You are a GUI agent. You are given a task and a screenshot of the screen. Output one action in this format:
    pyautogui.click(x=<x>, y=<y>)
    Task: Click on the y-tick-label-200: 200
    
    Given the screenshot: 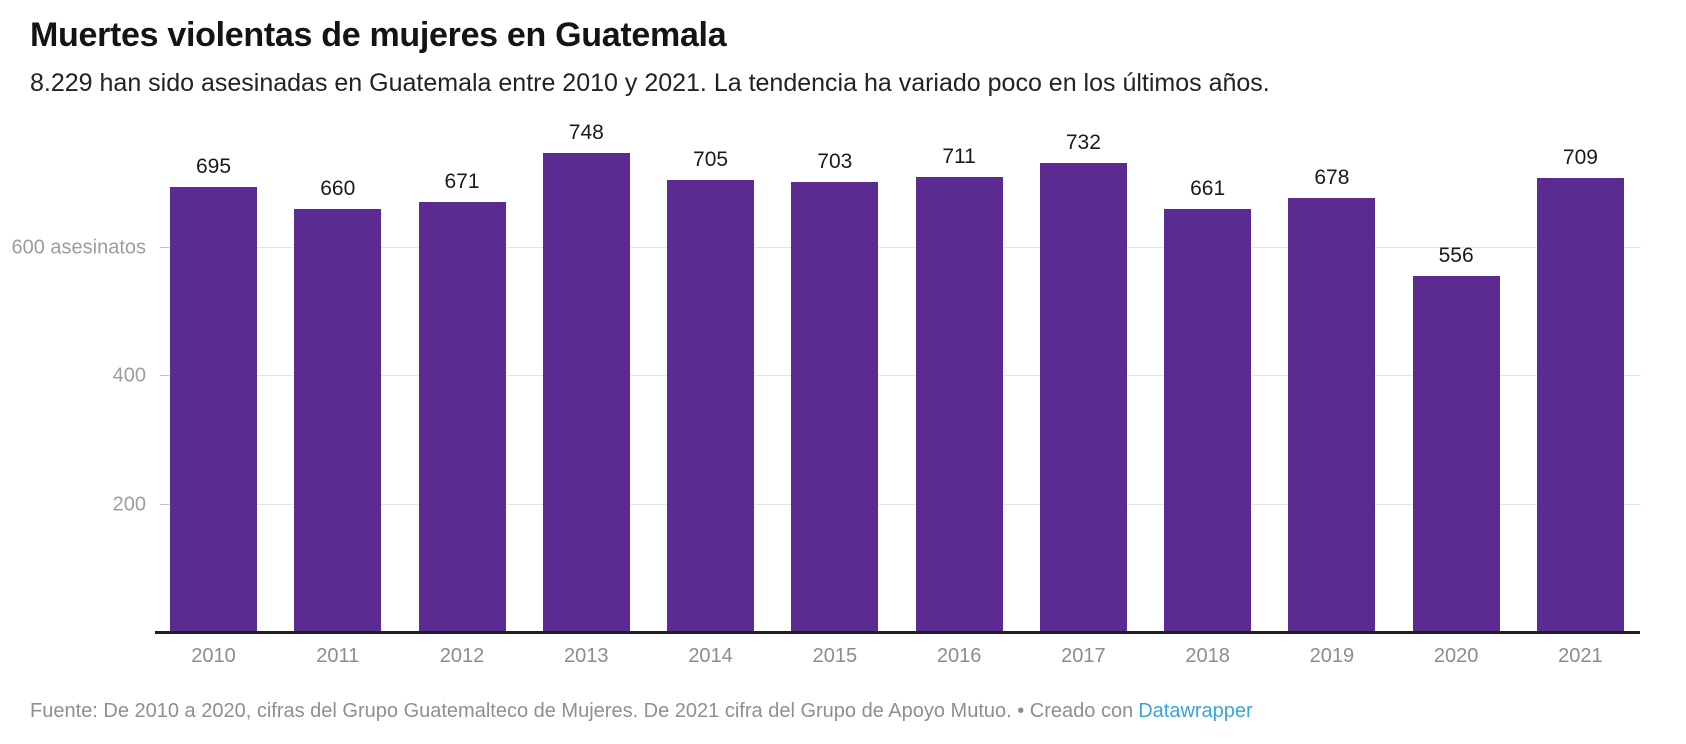 What is the action you would take?
    pyautogui.click(x=129, y=504)
    